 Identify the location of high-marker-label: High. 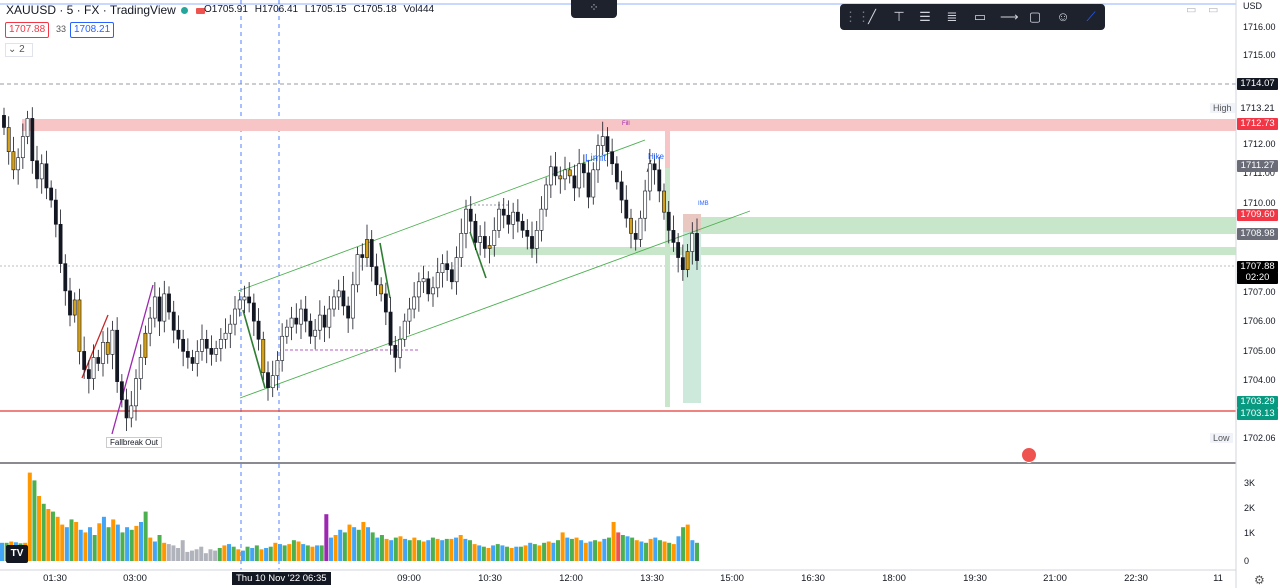
(1222, 108).